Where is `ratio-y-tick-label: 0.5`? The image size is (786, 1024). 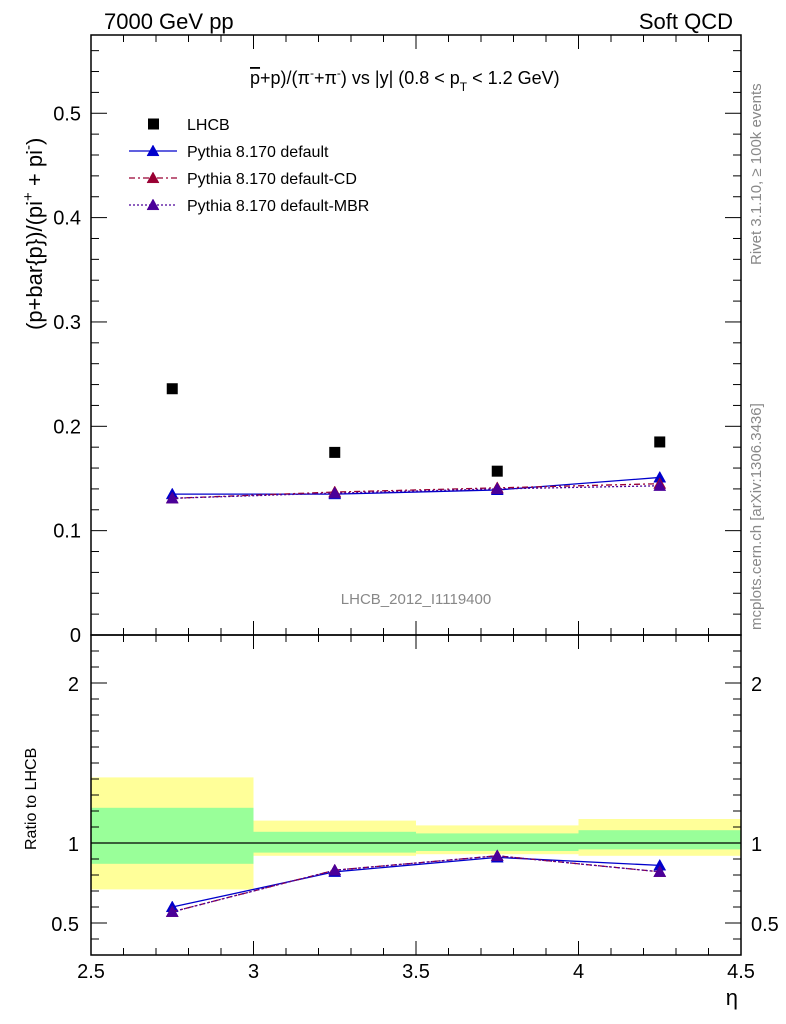 ratio-y-tick-label: 0.5 is located at coordinates (65, 925).